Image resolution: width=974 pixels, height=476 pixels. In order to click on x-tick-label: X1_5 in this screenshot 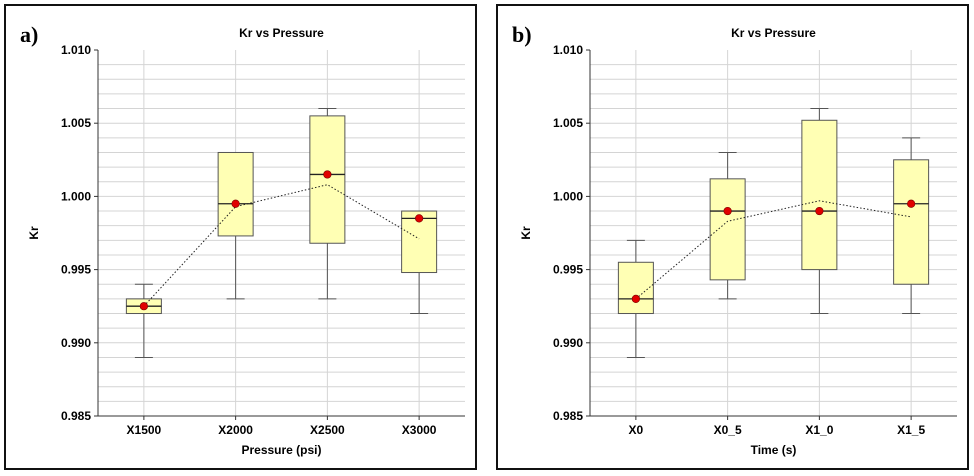, I will do `click(911, 430)`.